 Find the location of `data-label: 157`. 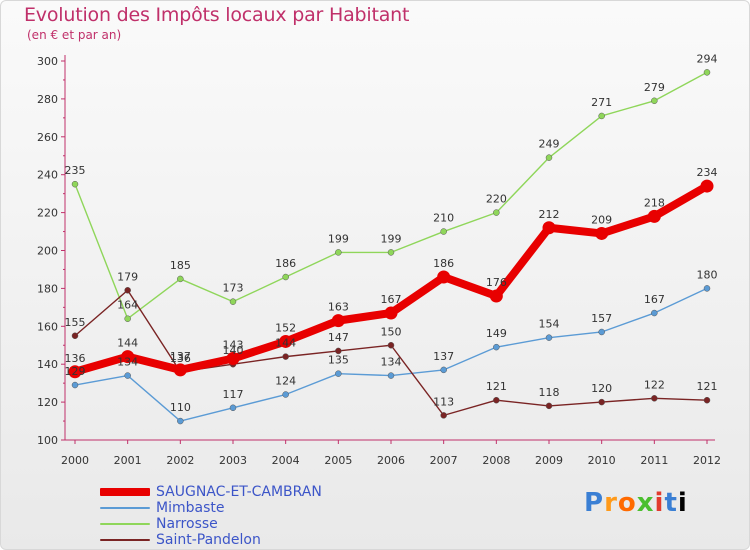

data-label: 157 is located at coordinates (601, 318).